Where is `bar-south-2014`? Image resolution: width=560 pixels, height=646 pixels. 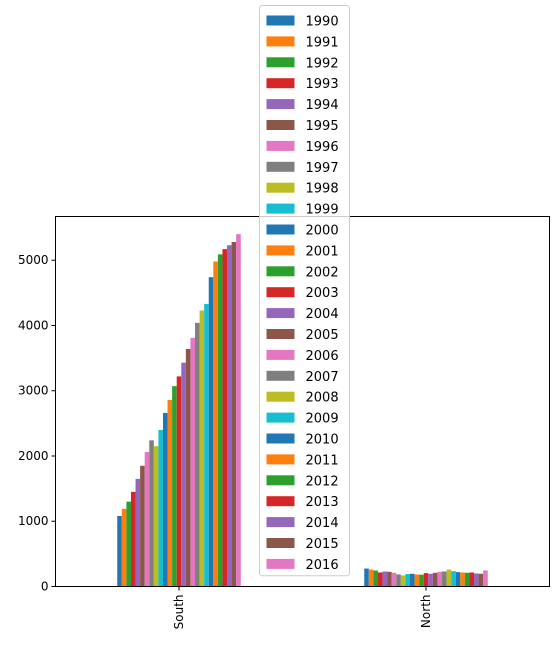
bar-south-2014 is located at coordinates (229, 416).